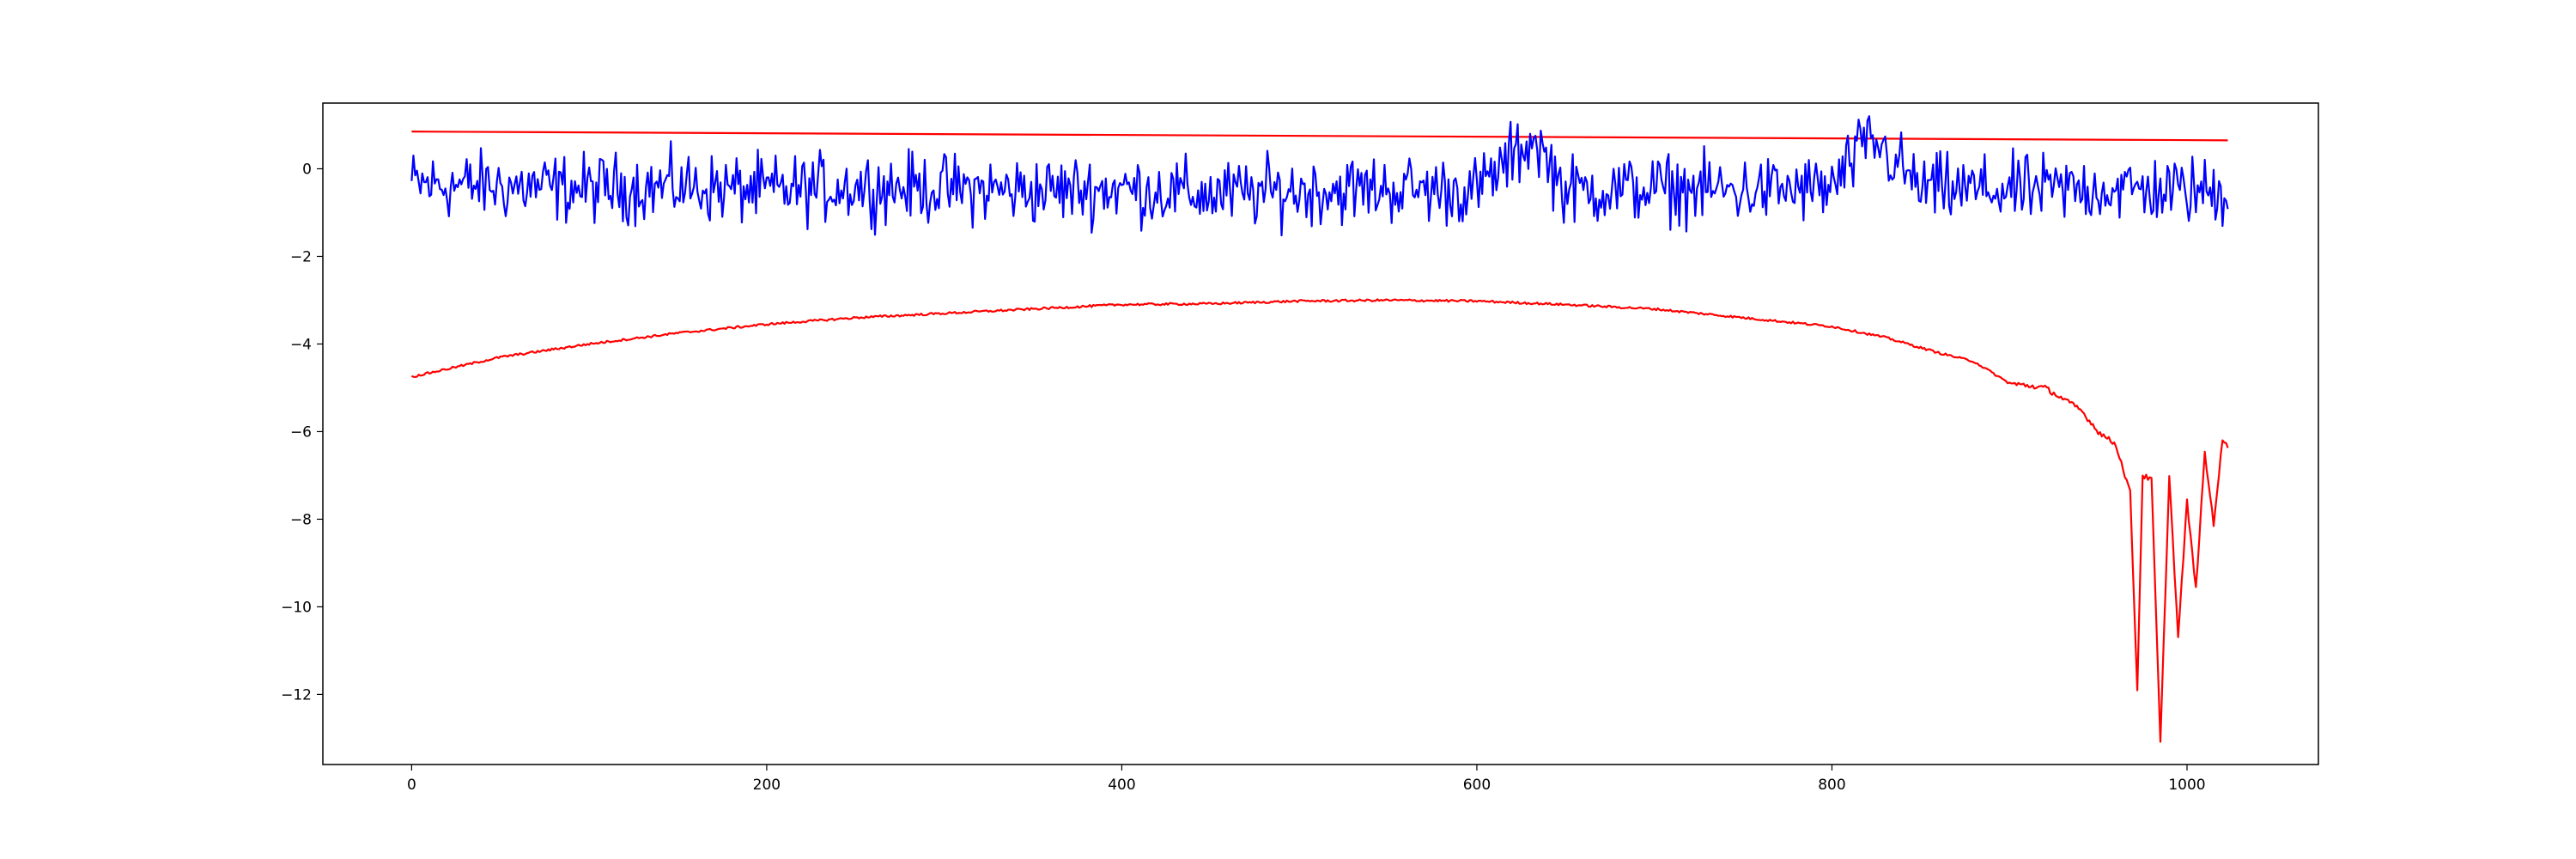  What do you see at coordinates (296, 695) in the screenshot?
I see `y-tick-label: −12` at bounding box center [296, 695].